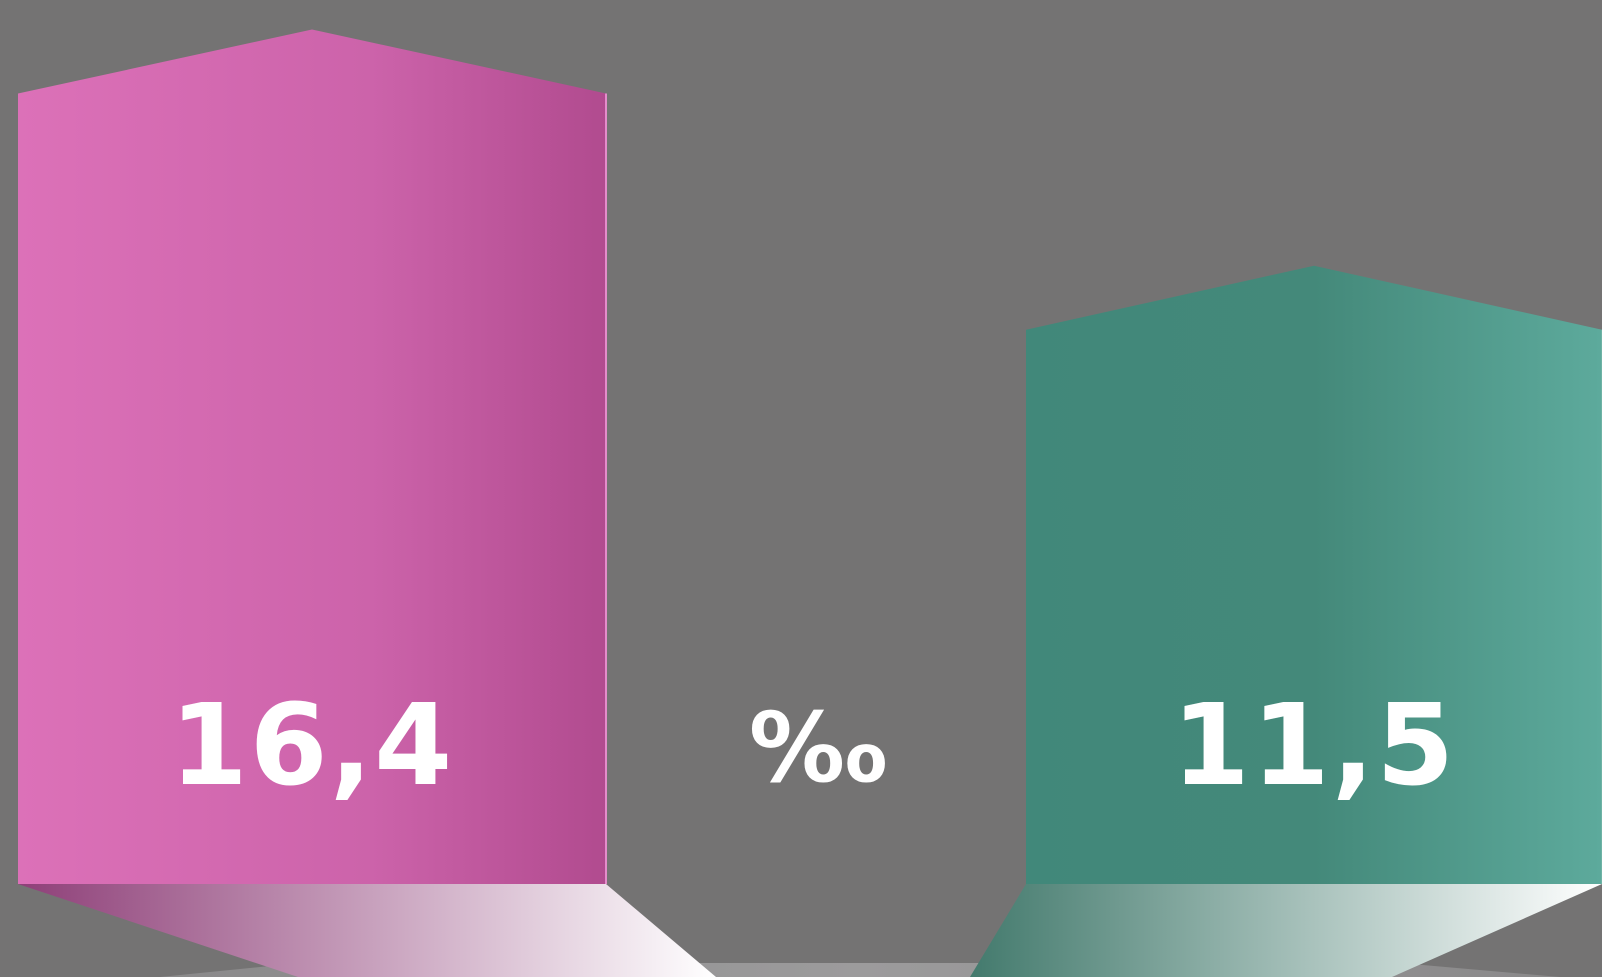 This screenshot has height=977, width=1602. Describe the element at coordinates (312, 746) in the screenshot. I see `bar-value-label-1: 16,4` at that location.